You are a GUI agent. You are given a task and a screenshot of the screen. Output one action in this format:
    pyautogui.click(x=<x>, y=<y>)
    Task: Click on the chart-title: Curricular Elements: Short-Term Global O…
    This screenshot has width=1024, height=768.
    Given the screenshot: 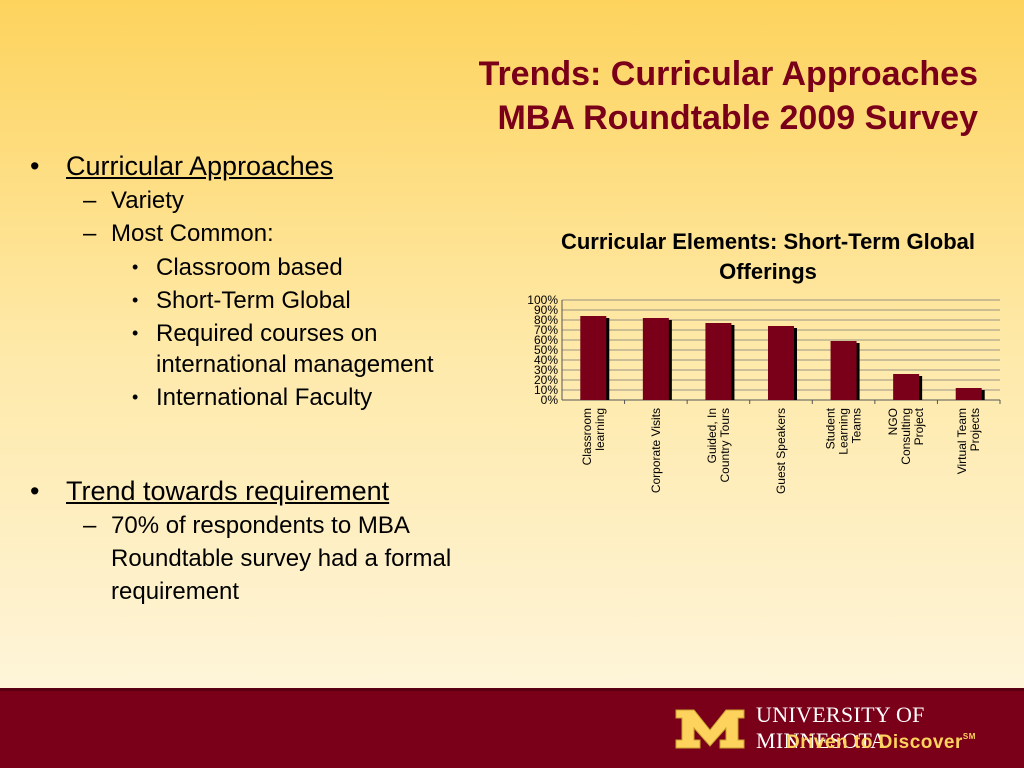 What is the action you would take?
    pyautogui.click(x=767, y=256)
    